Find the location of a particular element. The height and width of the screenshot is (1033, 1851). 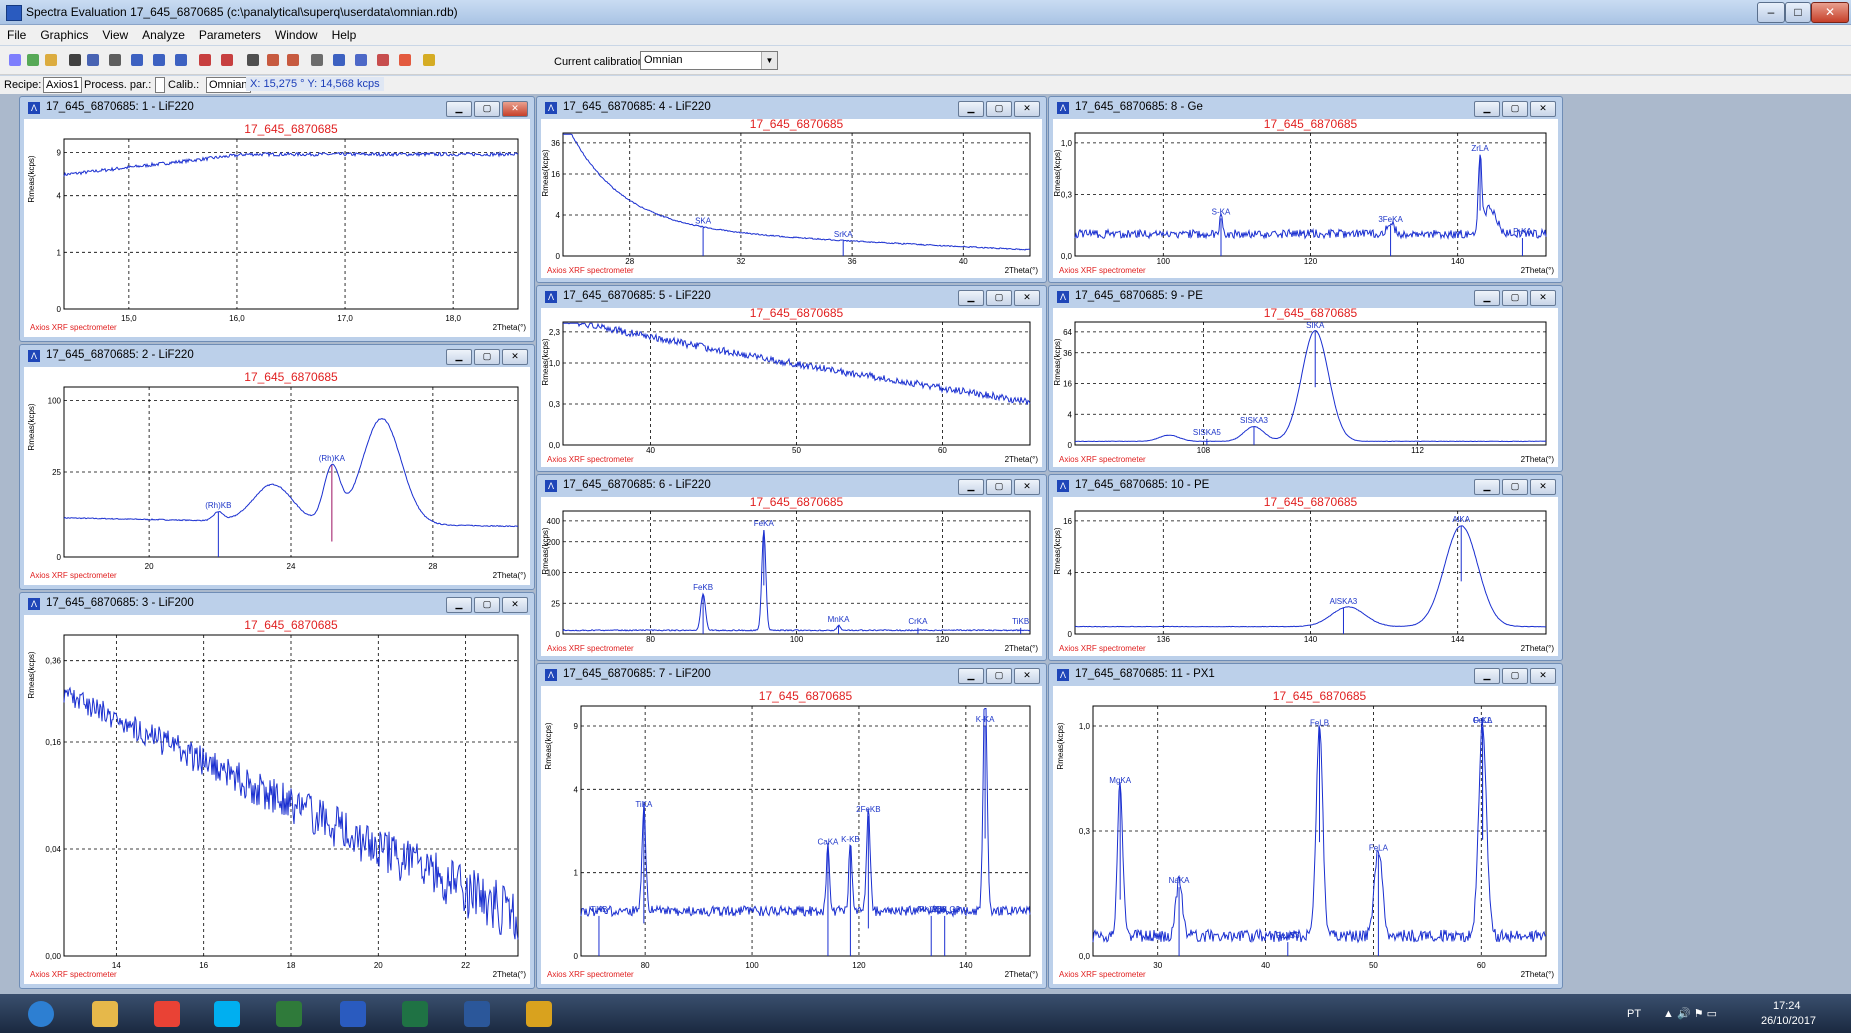

window-title-bar: Λ 17_645_6870685: 9 - PE ▁ ▢ ✕ is located at coordinates (1305, 297).